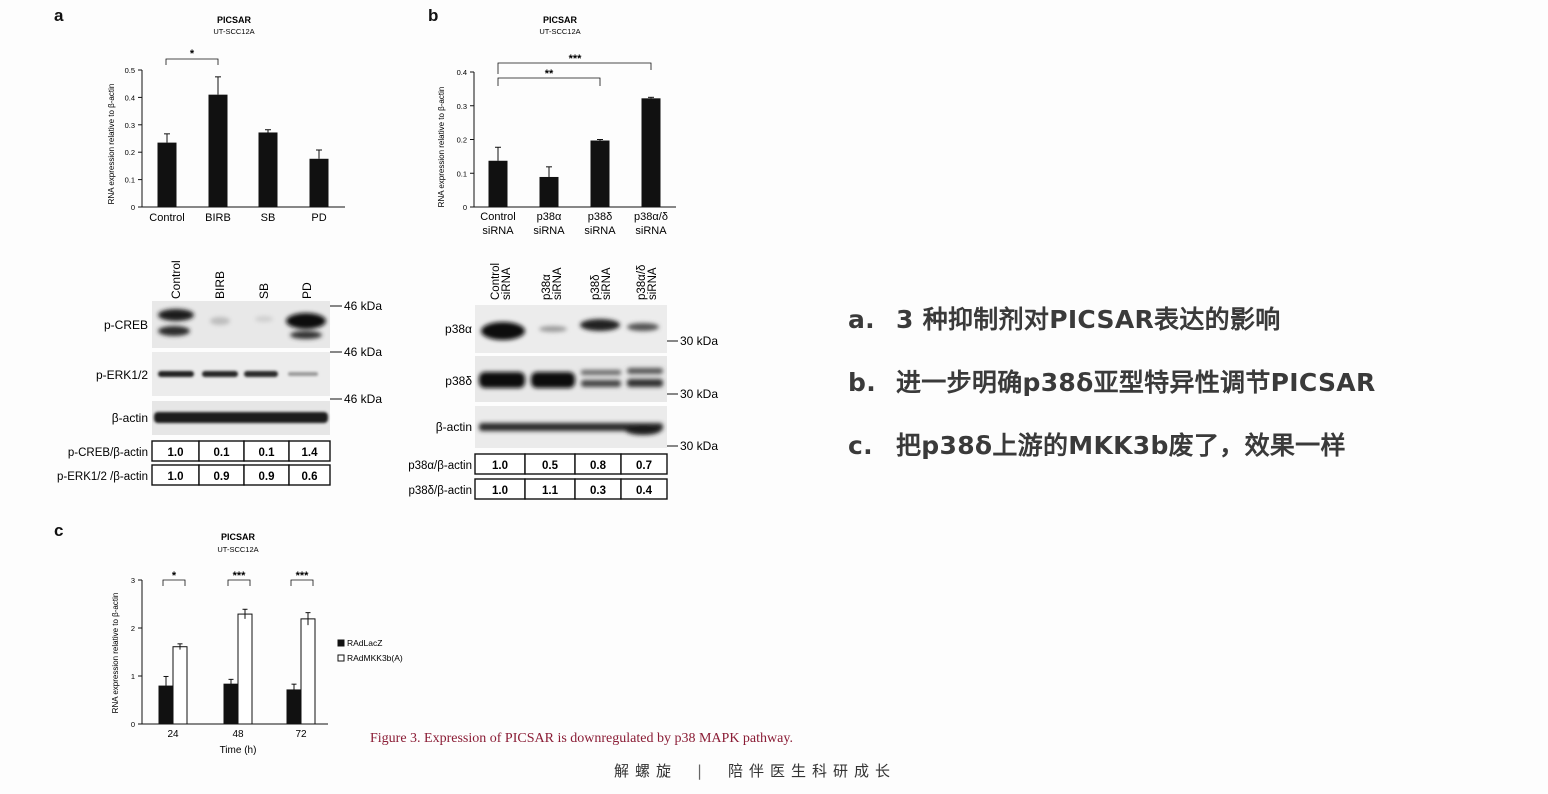 The height and width of the screenshot is (794, 1548). Describe the element at coordinates (115, 653) in the screenshot. I see `panel-c-ylabel: RNA expression relative to β-actin` at that location.